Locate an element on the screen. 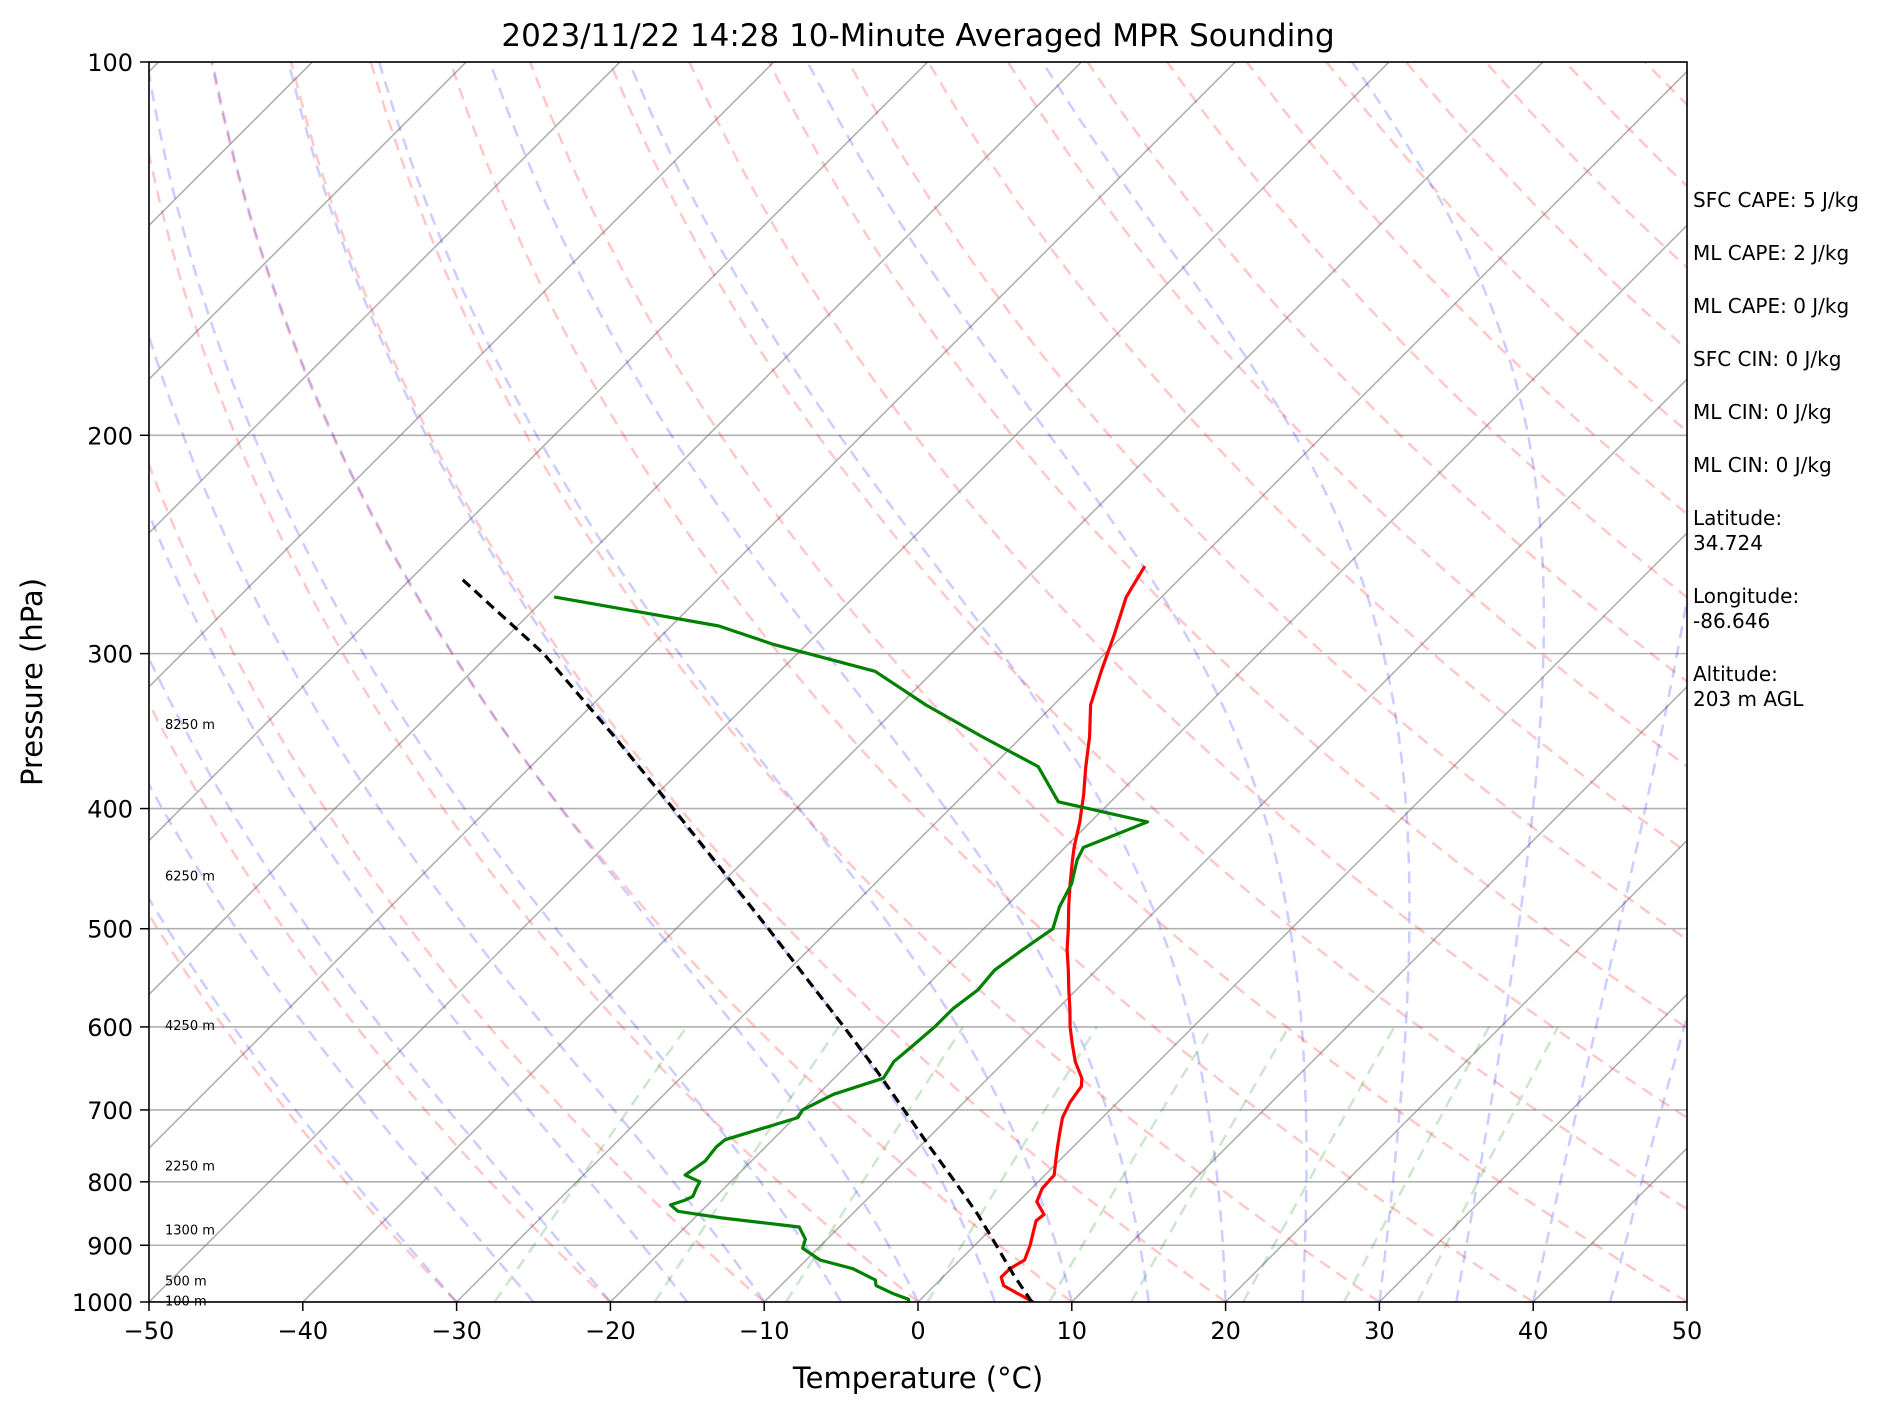 The width and height of the screenshot is (1893, 1406). x-tick-label: 10 is located at coordinates (1072, 1331).